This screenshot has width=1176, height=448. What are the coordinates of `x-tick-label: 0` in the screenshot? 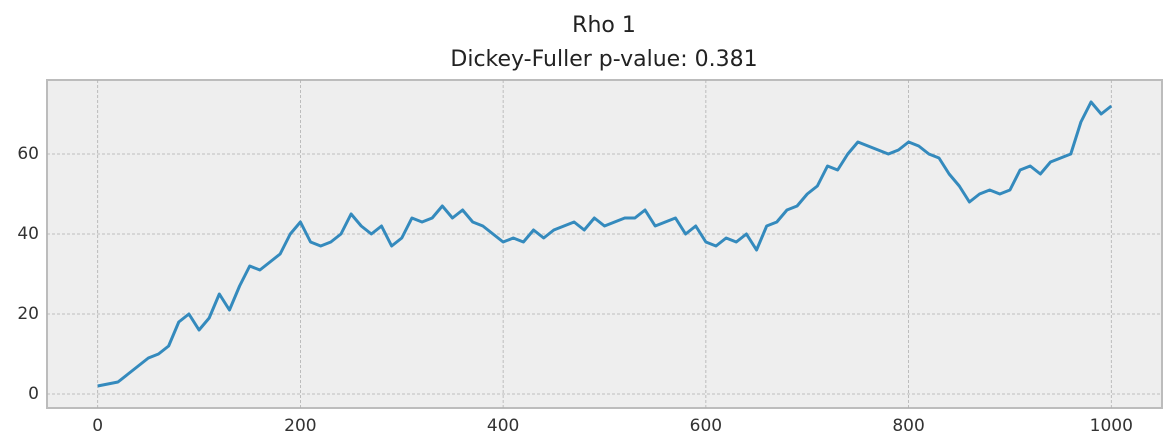 It's located at (97, 426).